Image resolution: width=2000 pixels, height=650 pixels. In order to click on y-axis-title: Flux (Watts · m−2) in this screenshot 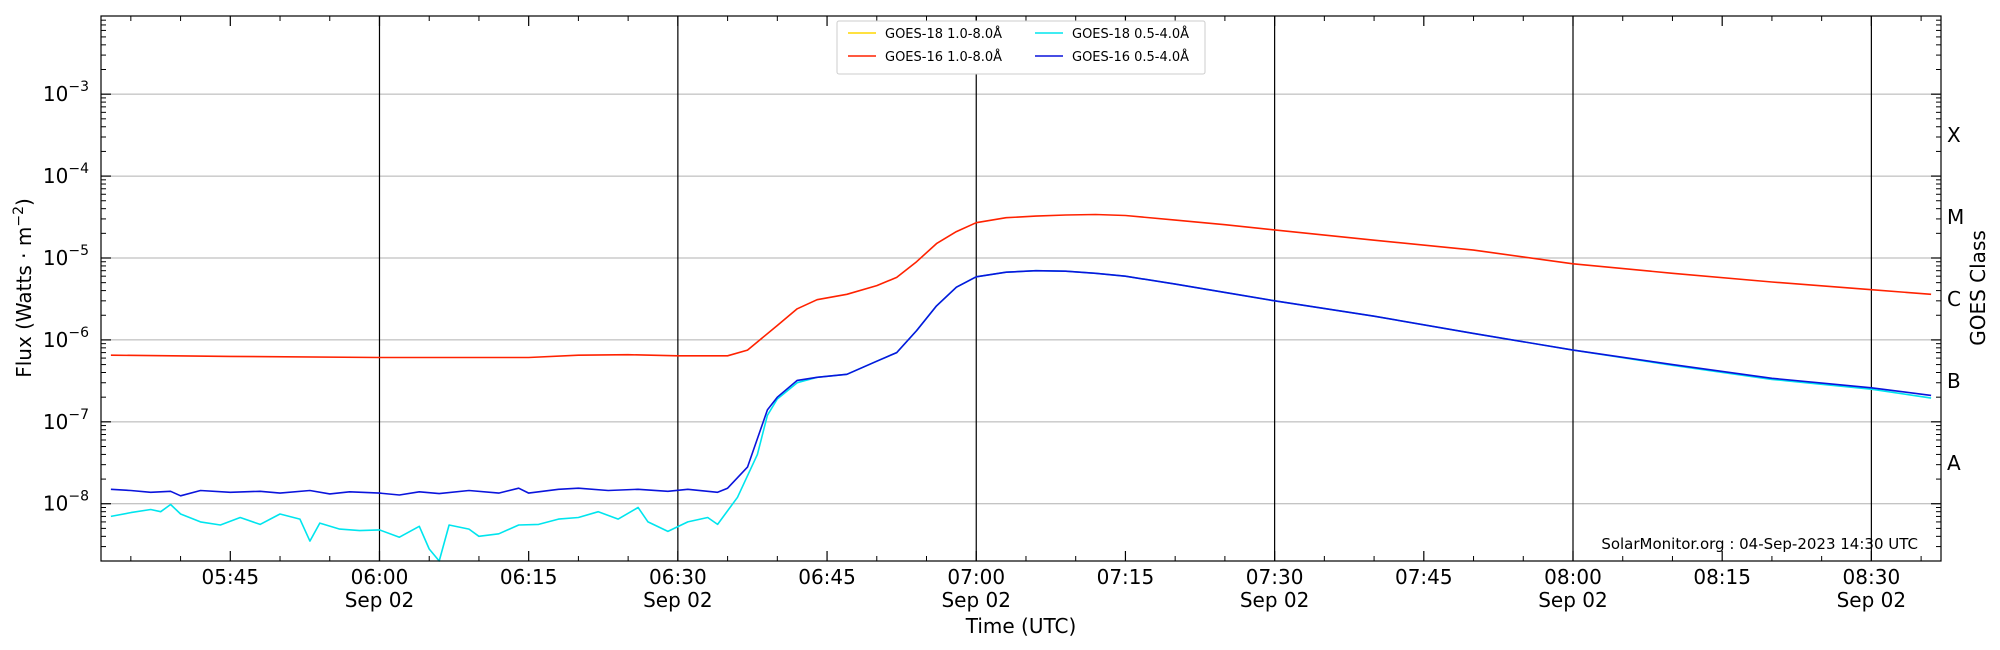, I will do `click(23, 288)`.